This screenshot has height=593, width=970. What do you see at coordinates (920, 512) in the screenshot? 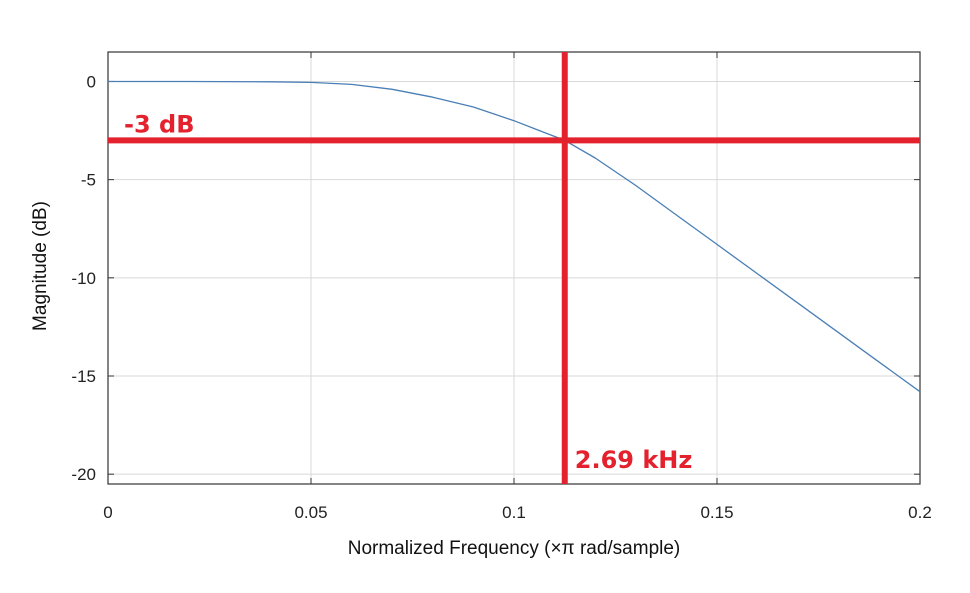
I see `x-tick-label: 0.2` at bounding box center [920, 512].